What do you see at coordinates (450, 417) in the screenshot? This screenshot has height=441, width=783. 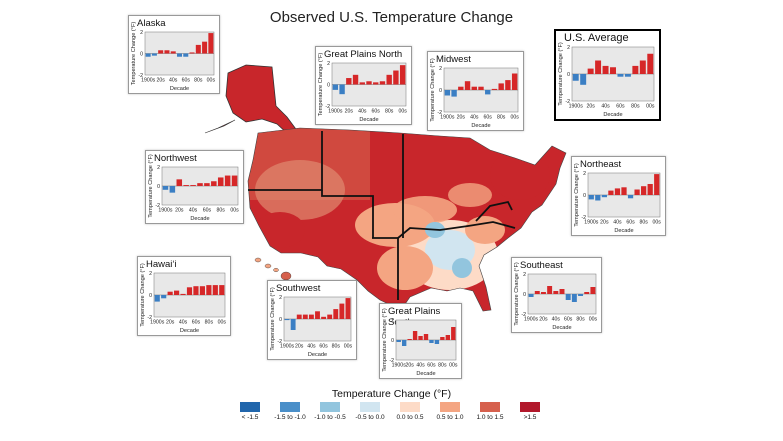 I see `legend-label: 0.5 to 1.0` at bounding box center [450, 417].